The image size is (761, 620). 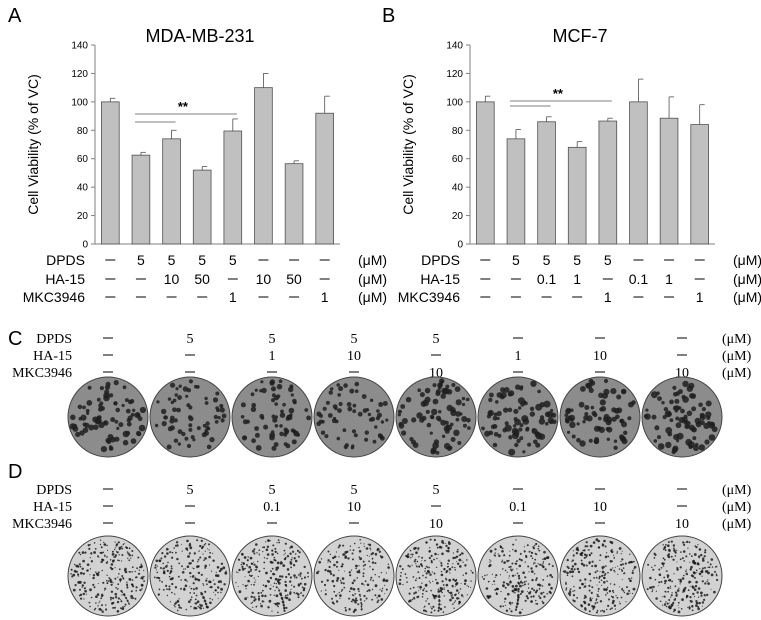 I want to click on dish-plate, so click(x=108, y=576).